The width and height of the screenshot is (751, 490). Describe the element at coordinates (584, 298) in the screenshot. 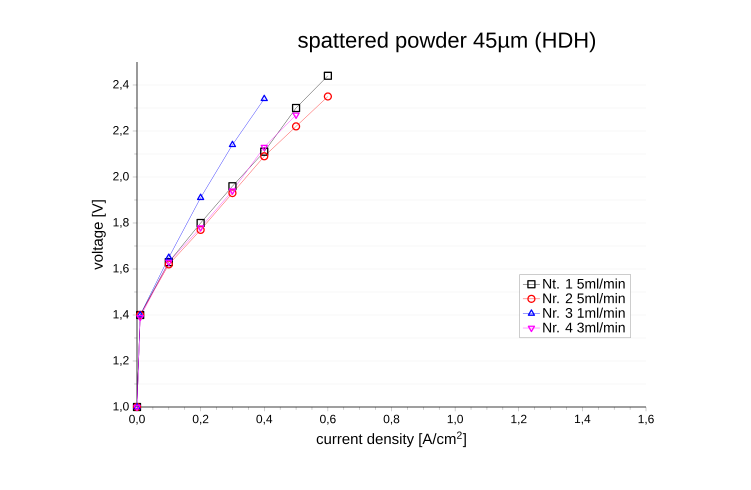

I see `legend-label: Nr. 2 5ml/min` at that location.